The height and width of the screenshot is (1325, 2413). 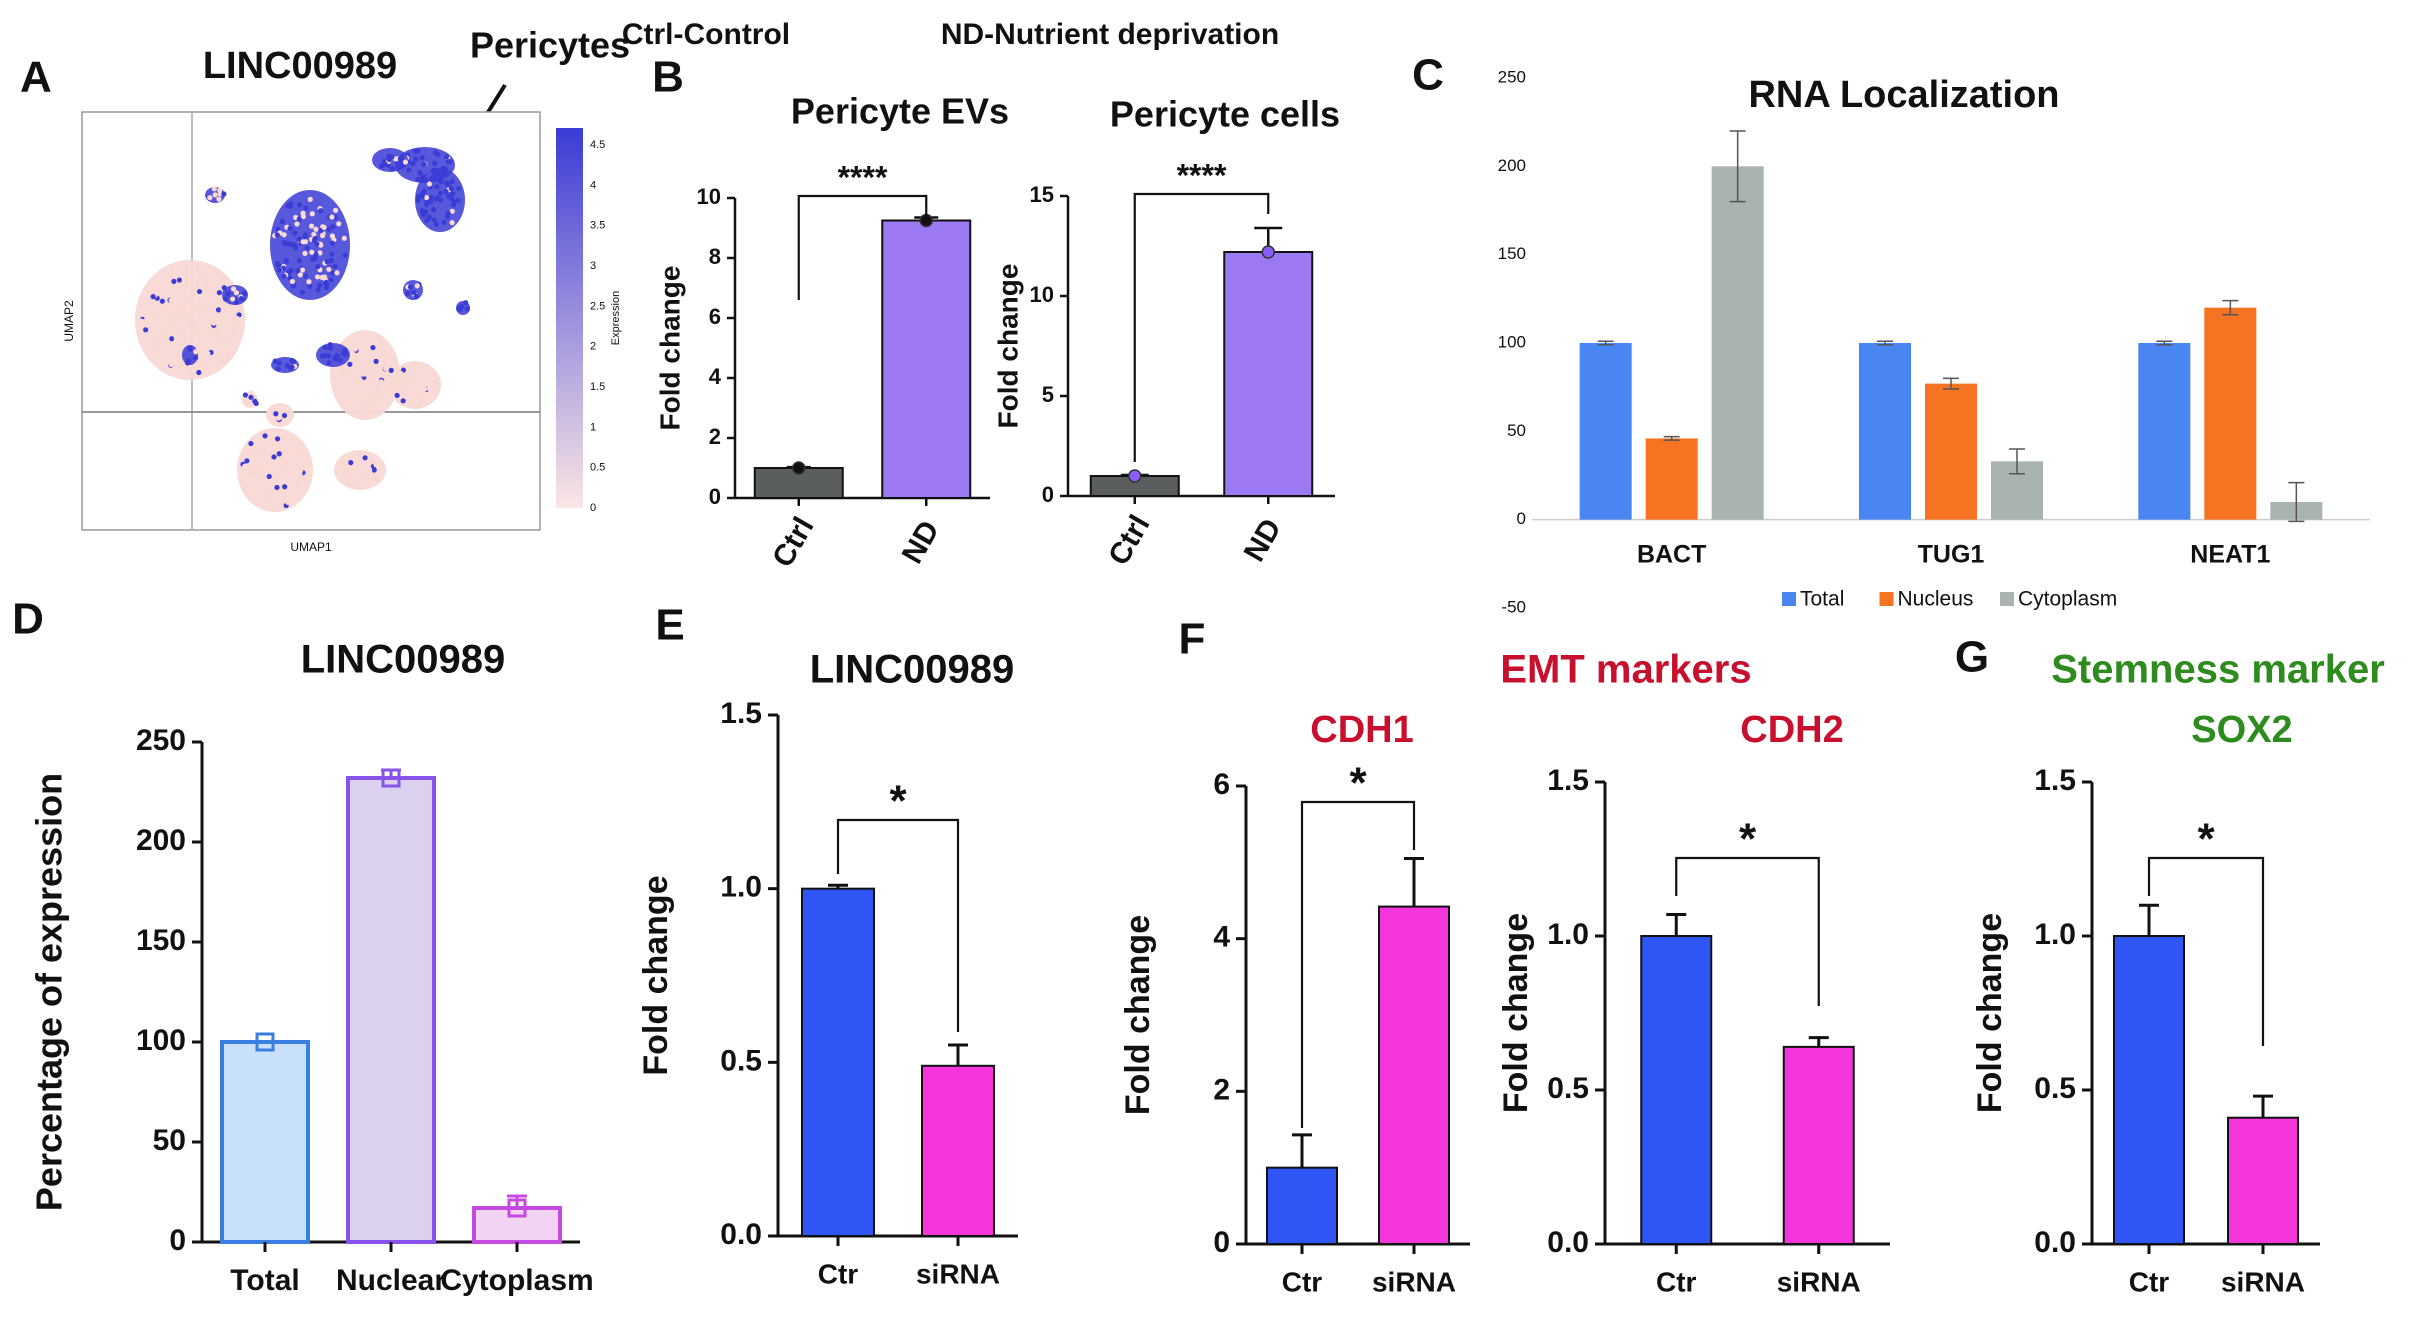 I want to click on colorbar-tick-label: 3.5, so click(x=597, y=226).